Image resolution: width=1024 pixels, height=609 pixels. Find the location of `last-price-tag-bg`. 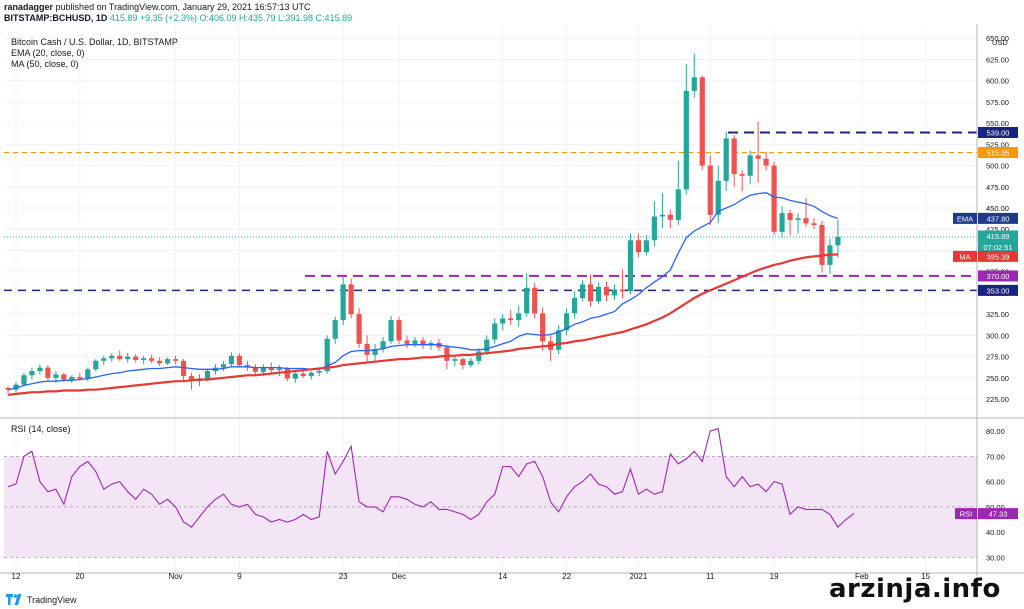

last-price-tag-bg is located at coordinates (998, 236).